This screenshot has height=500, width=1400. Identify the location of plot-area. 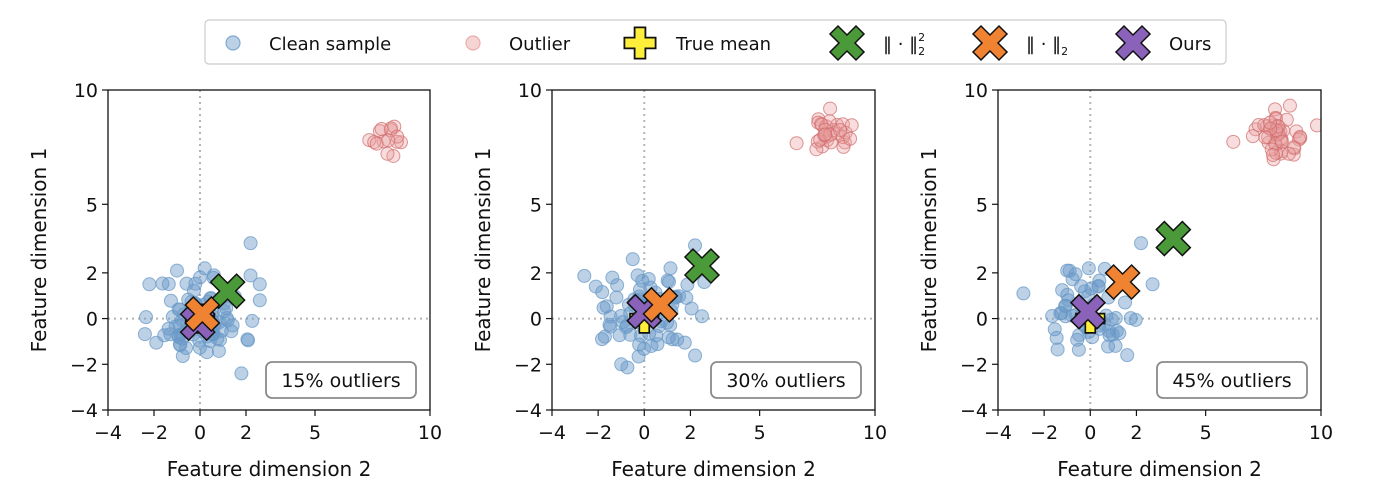
(269, 250).